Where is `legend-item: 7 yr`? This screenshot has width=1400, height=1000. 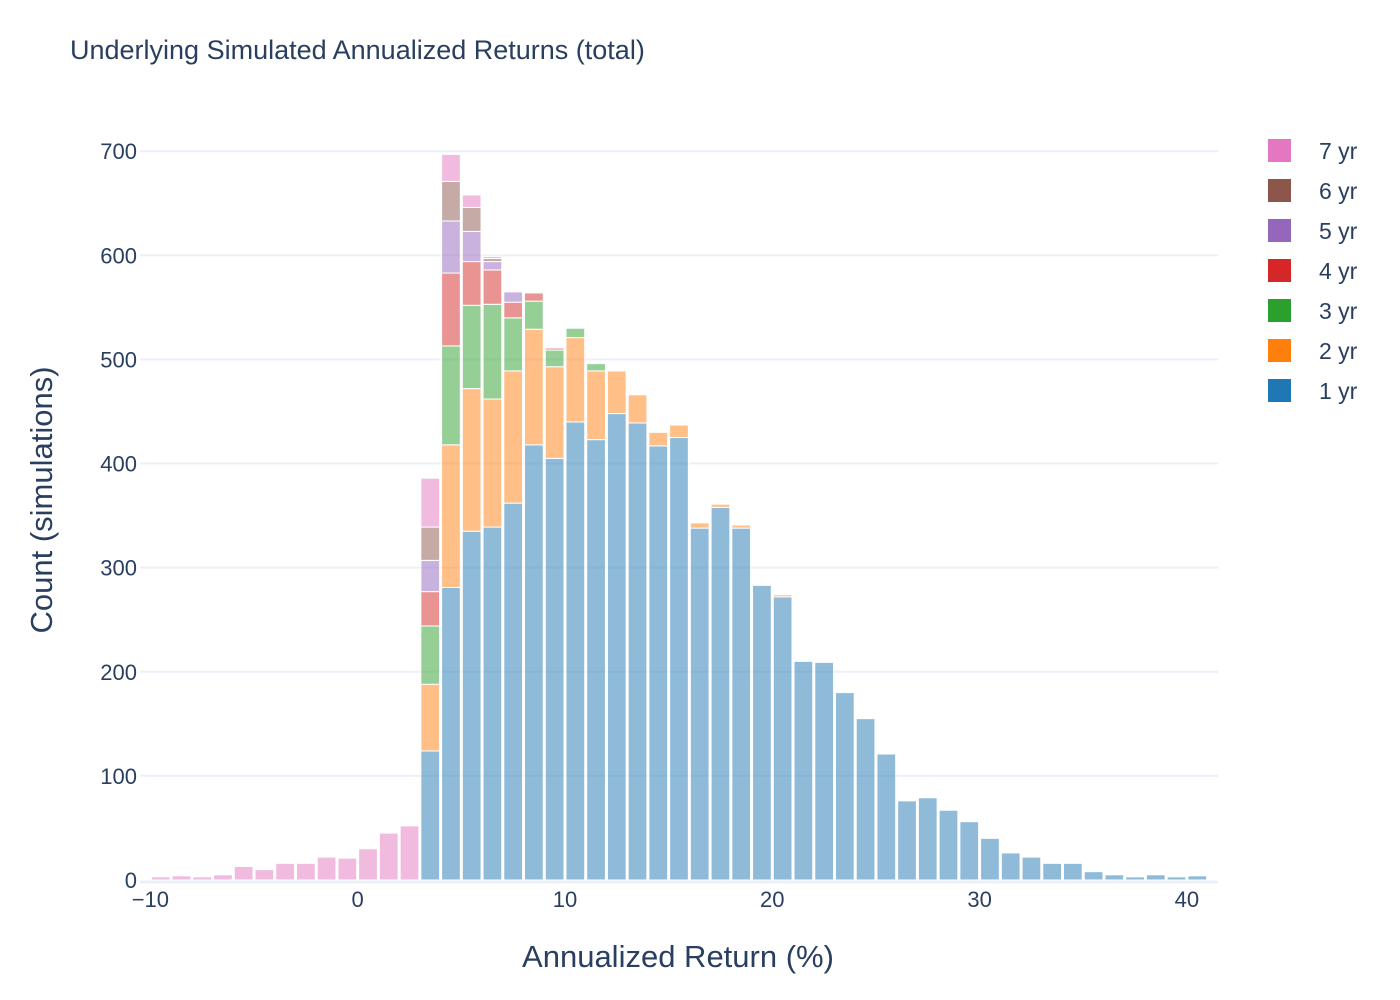 legend-item: 7 yr is located at coordinates (1313, 151).